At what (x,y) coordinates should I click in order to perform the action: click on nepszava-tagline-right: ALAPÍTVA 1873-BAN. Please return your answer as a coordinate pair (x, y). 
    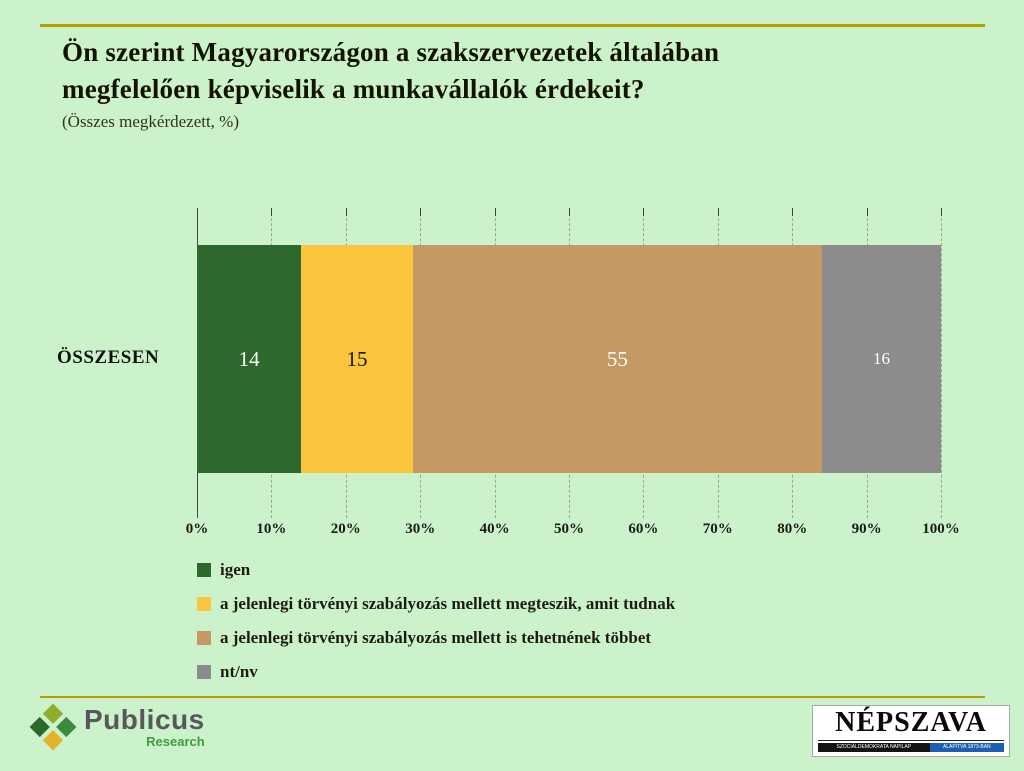
    Looking at the image, I should click on (966, 747).